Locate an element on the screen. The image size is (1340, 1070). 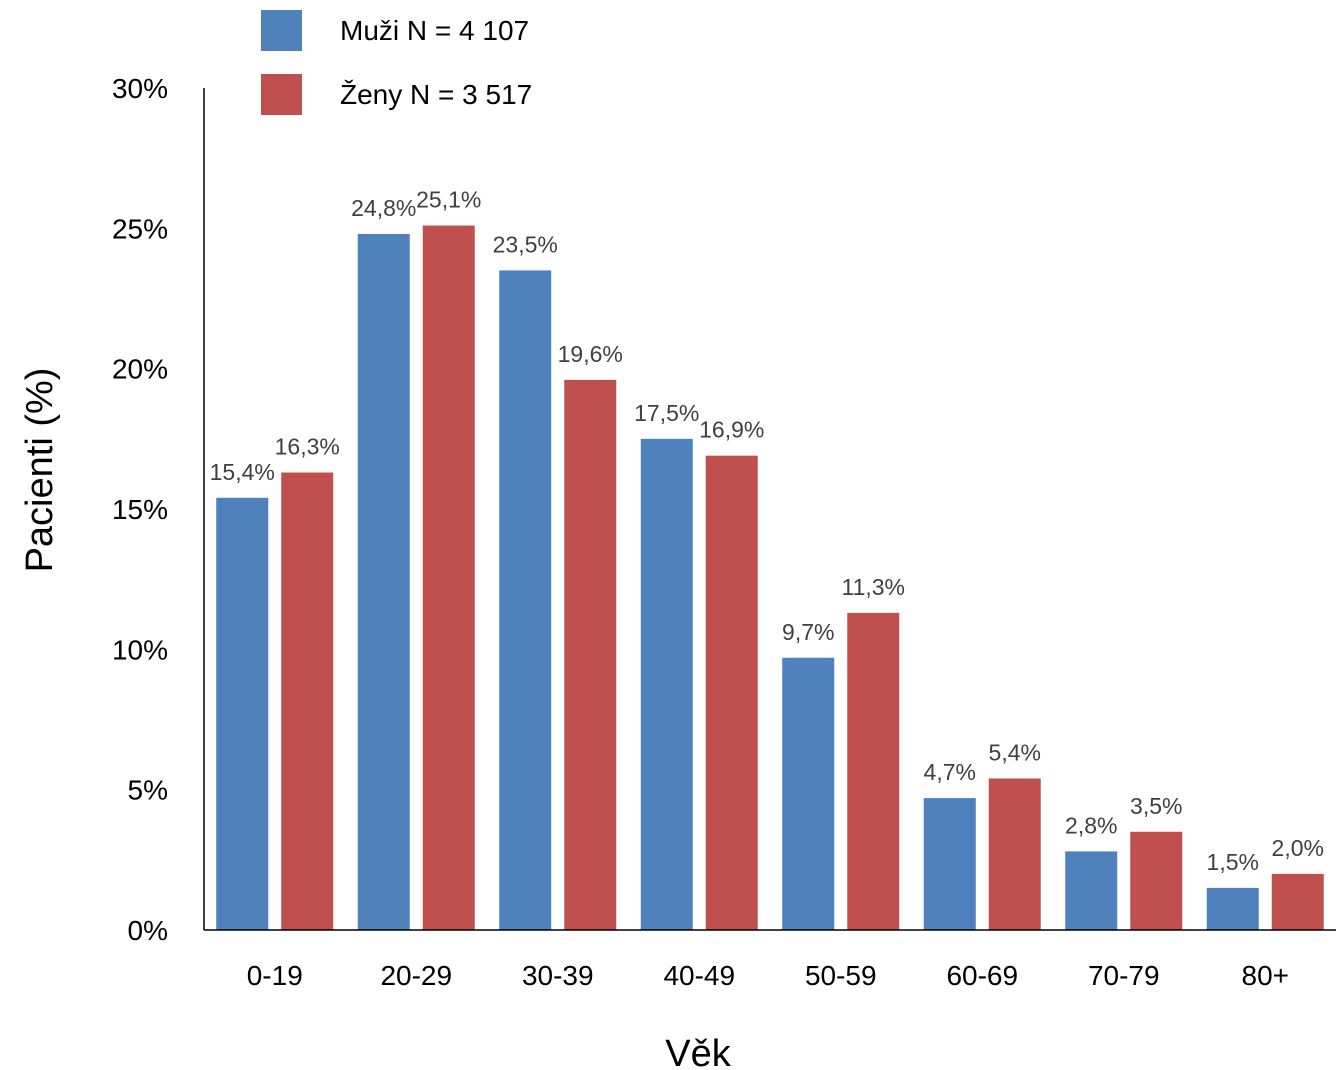
y-tick-label: 10% is located at coordinates (140, 649).